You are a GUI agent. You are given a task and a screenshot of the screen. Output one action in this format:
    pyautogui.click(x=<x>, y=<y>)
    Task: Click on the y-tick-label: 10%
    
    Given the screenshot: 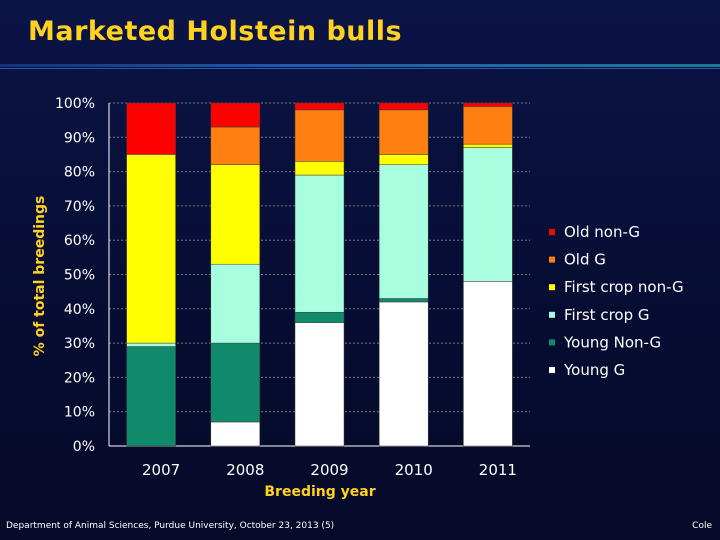 What is the action you would take?
    pyautogui.click(x=79, y=413)
    